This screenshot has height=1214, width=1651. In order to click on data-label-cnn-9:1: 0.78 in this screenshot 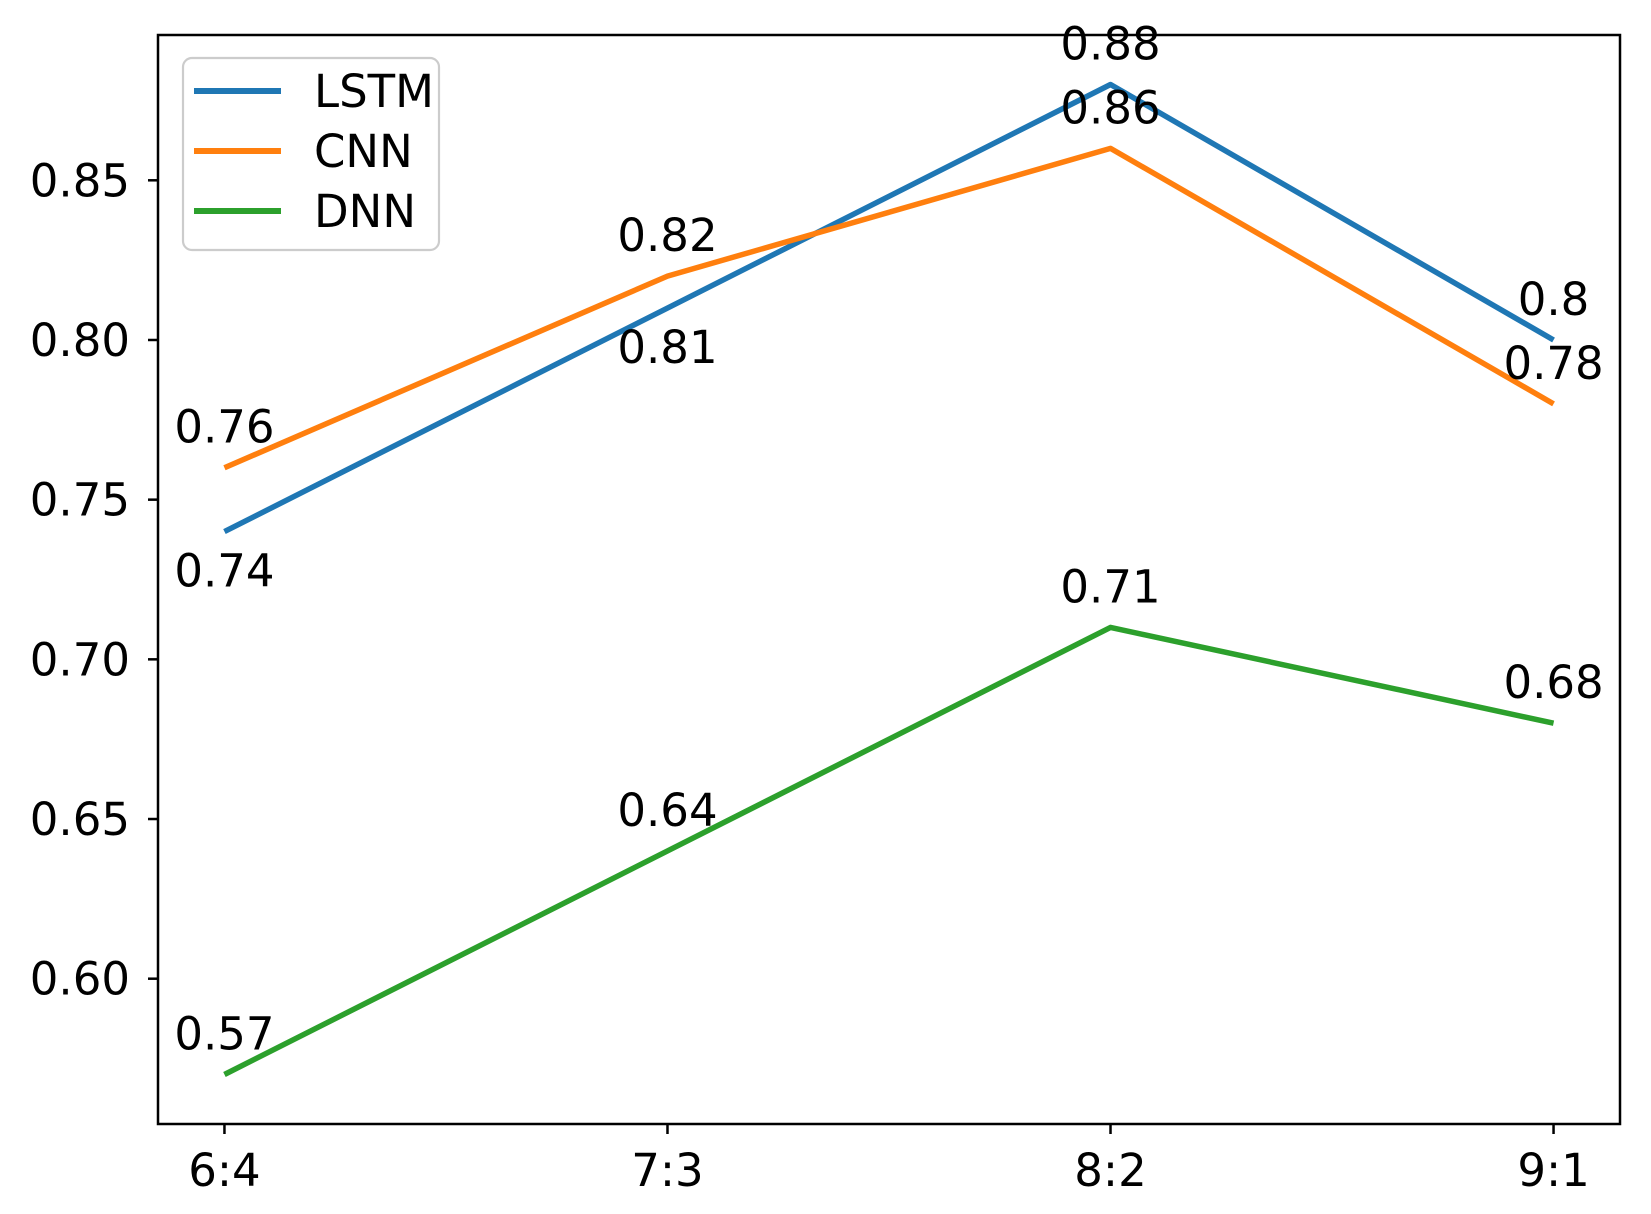, I will do `click(1553, 363)`.